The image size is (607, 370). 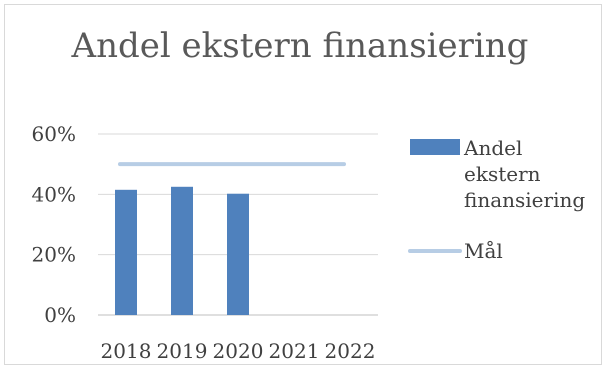 I want to click on bar-2020, so click(x=238, y=254).